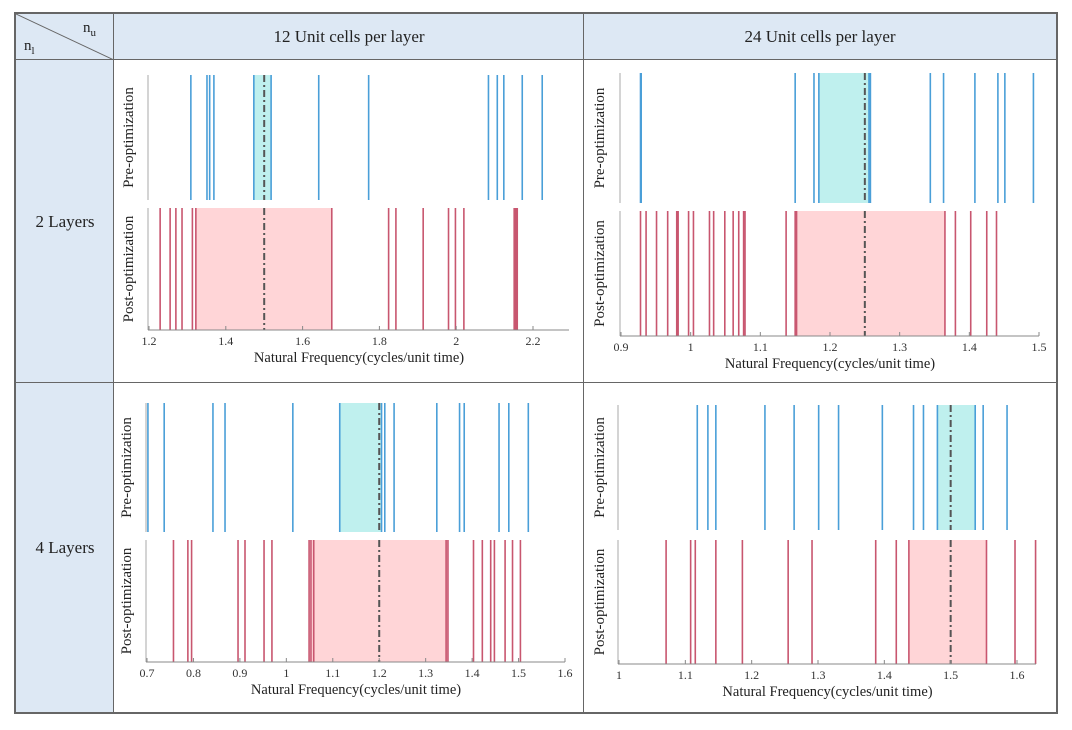 This screenshot has width=1072, height=730. Describe the element at coordinates (379, 341) in the screenshot. I see `x-tick-label: 1.8` at that location.